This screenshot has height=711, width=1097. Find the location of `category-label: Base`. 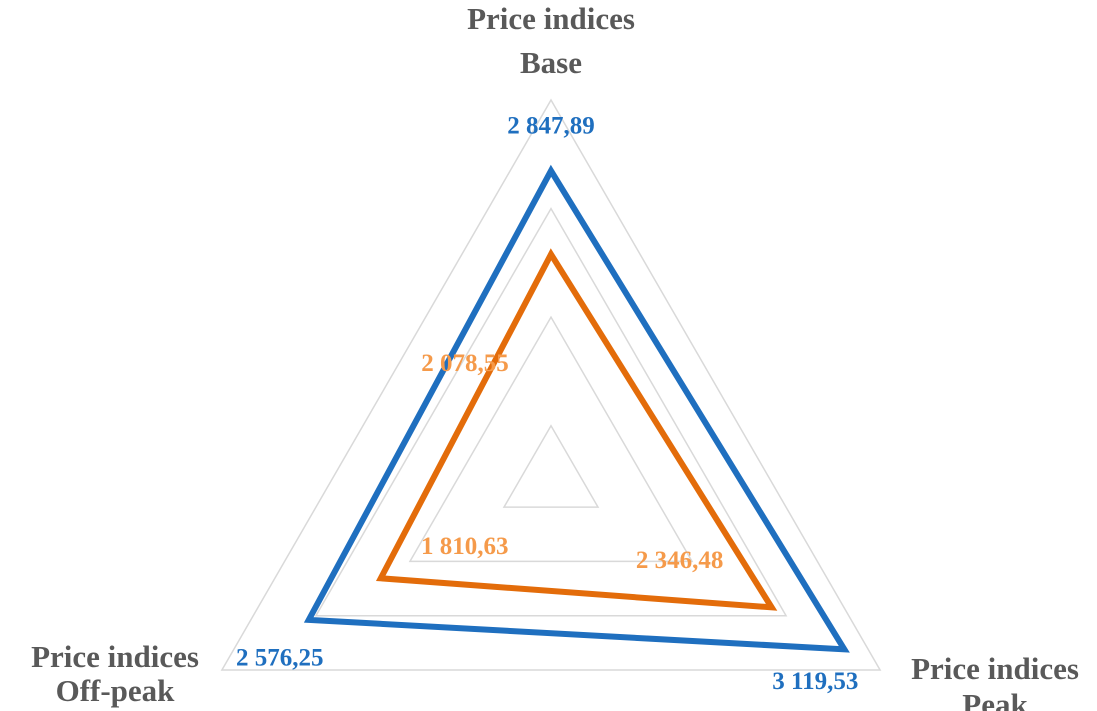

category-label: Base is located at coordinates (551, 62).